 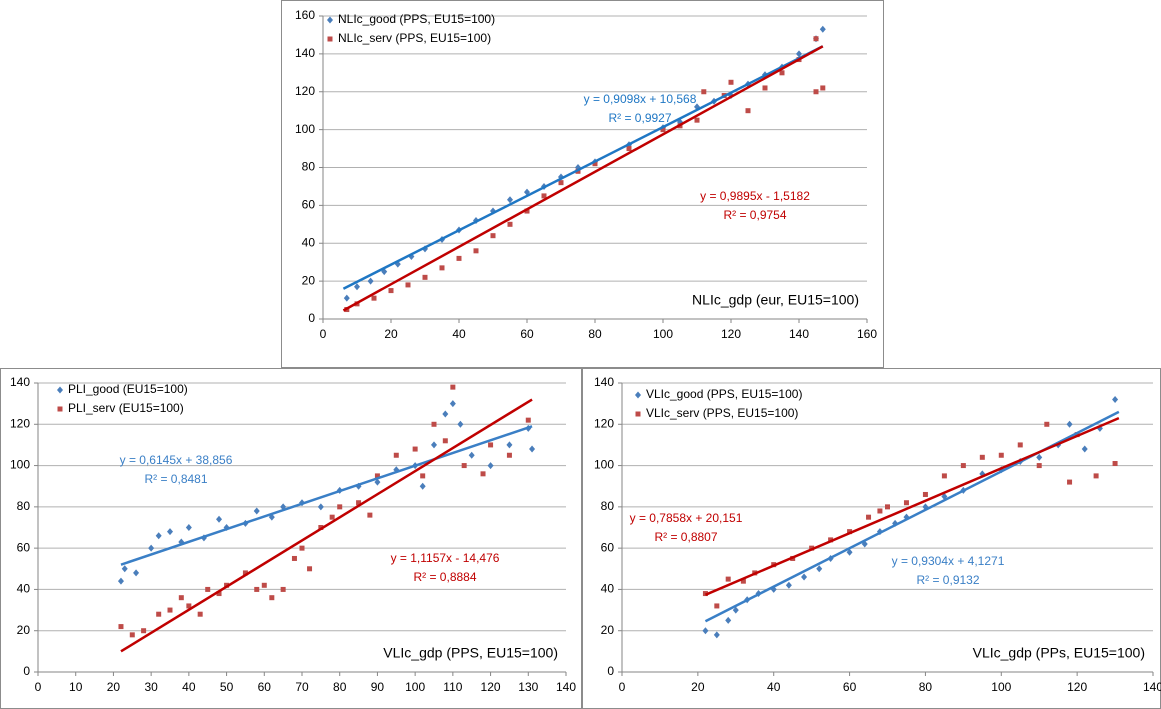 What do you see at coordinates (227, 687) in the screenshot?
I see `x-tick-label: 50` at bounding box center [227, 687].